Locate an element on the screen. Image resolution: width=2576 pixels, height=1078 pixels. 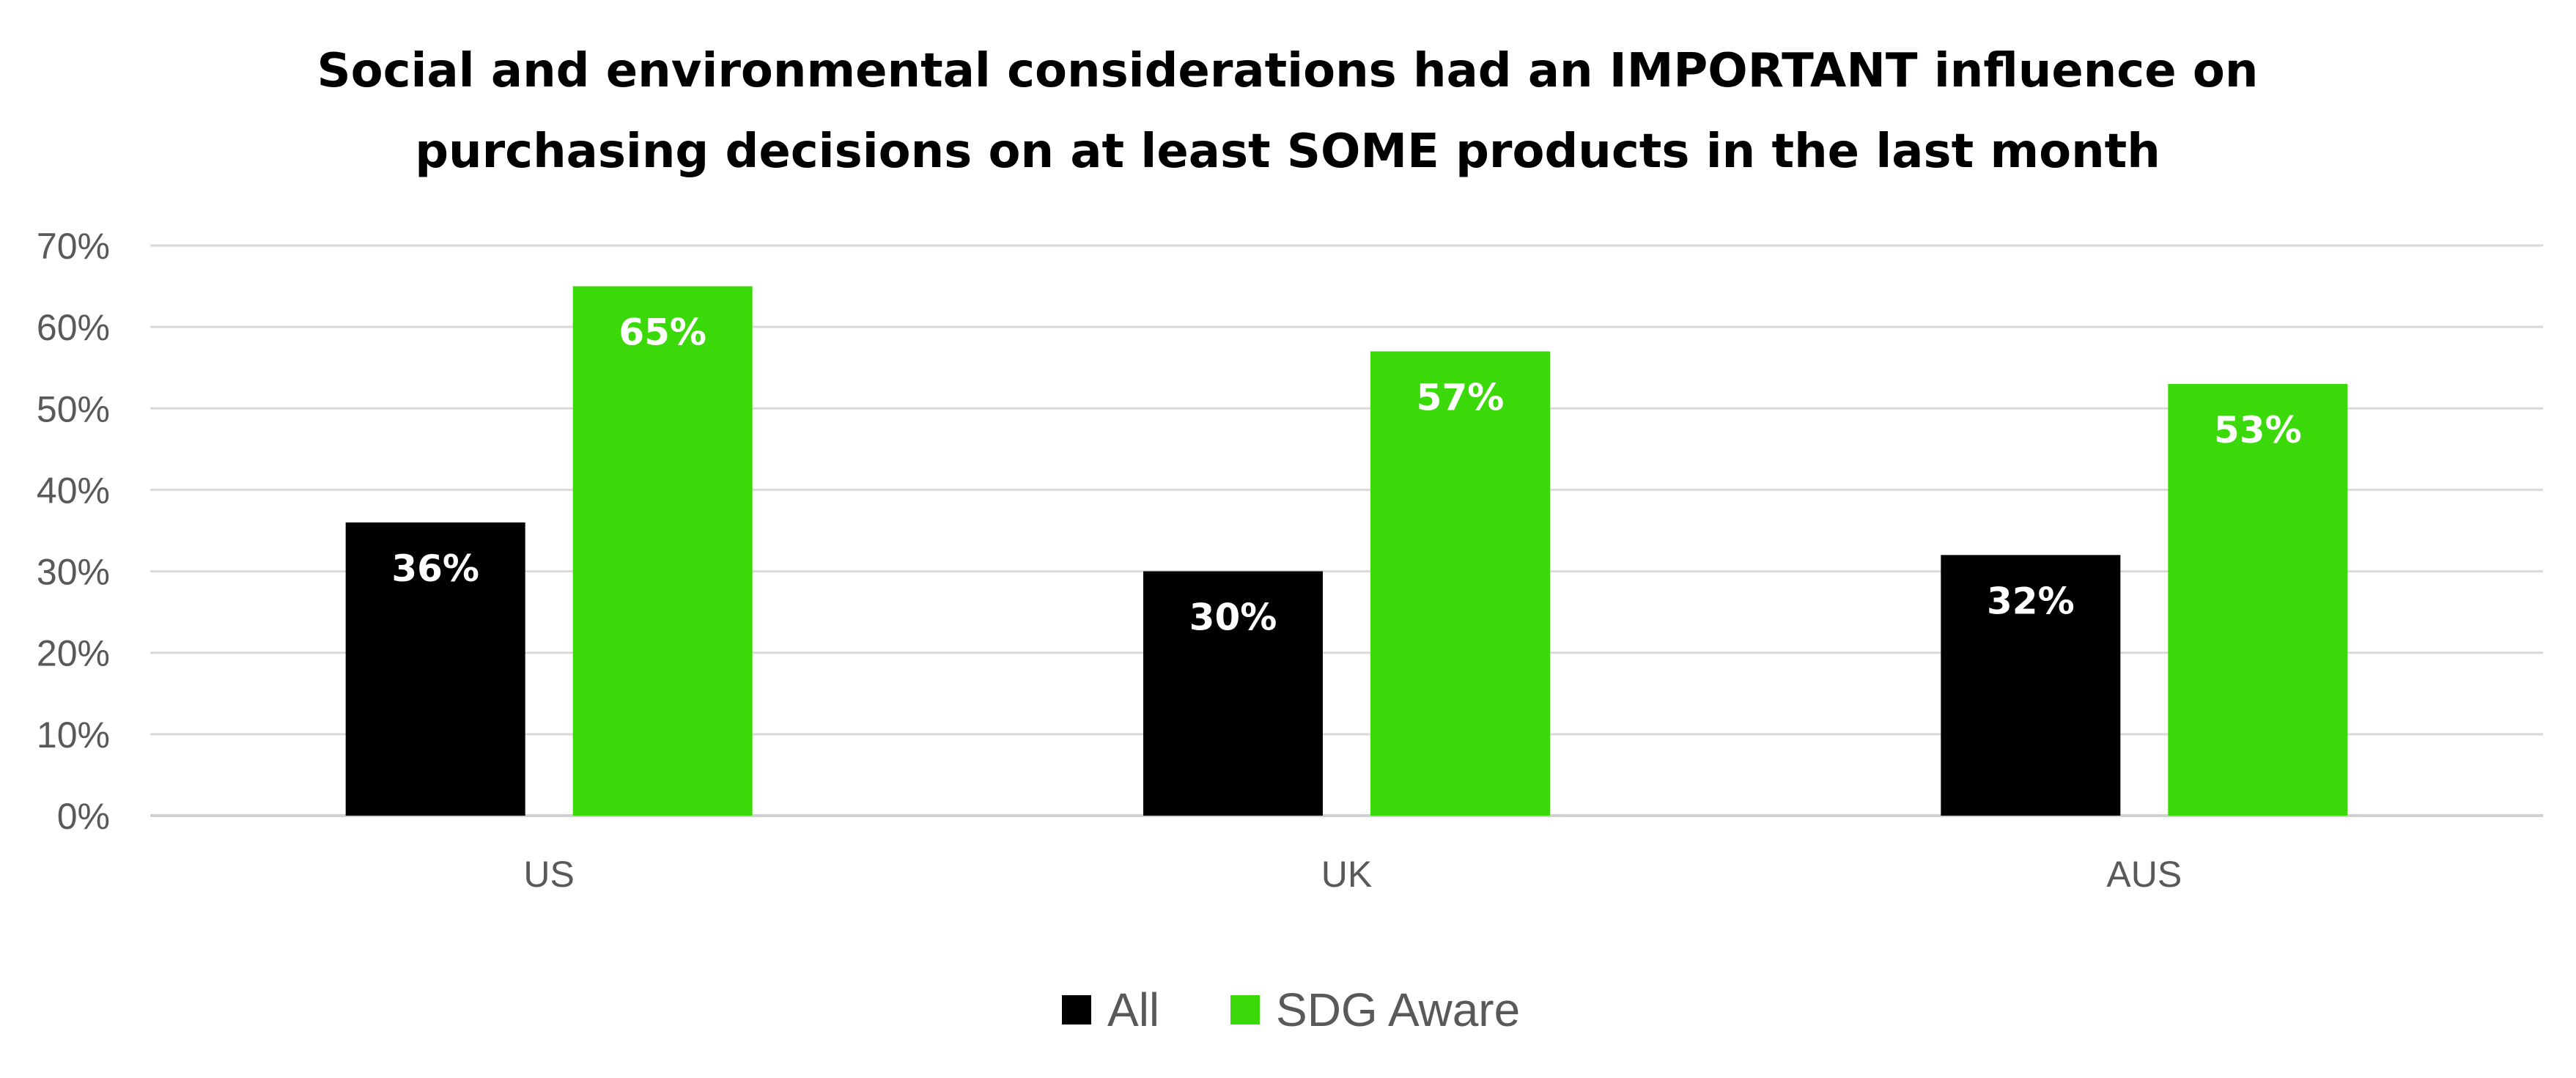
legend-label: SDG Aware is located at coordinates (1398, 1009).